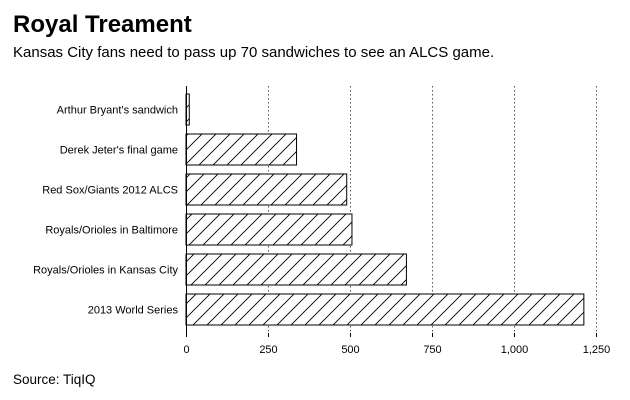  I want to click on x-tick-label: 1,000, so click(515, 350).